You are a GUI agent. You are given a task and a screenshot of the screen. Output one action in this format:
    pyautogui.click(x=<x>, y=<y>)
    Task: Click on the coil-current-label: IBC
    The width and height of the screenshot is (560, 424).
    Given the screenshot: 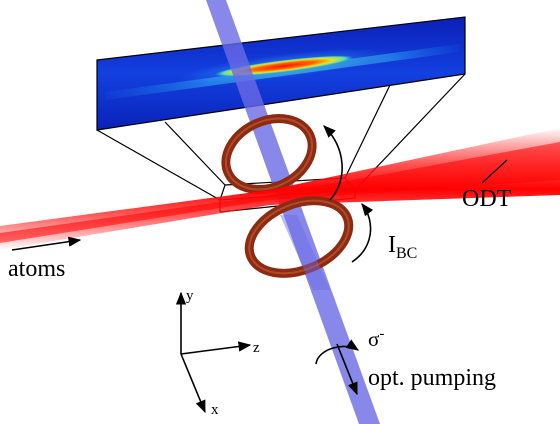 What is the action you would take?
    pyautogui.click(x=402, y=247)
    